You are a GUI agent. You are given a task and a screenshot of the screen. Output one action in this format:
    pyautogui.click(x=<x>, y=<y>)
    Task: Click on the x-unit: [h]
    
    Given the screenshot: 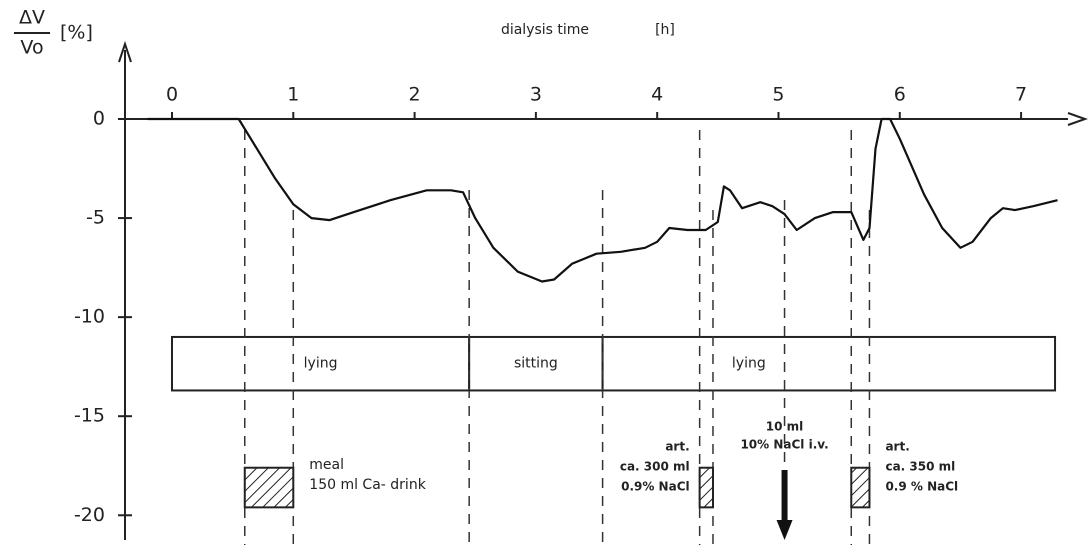 What is the action you would take?
    pyautogui.click(x=665, y=30)
    